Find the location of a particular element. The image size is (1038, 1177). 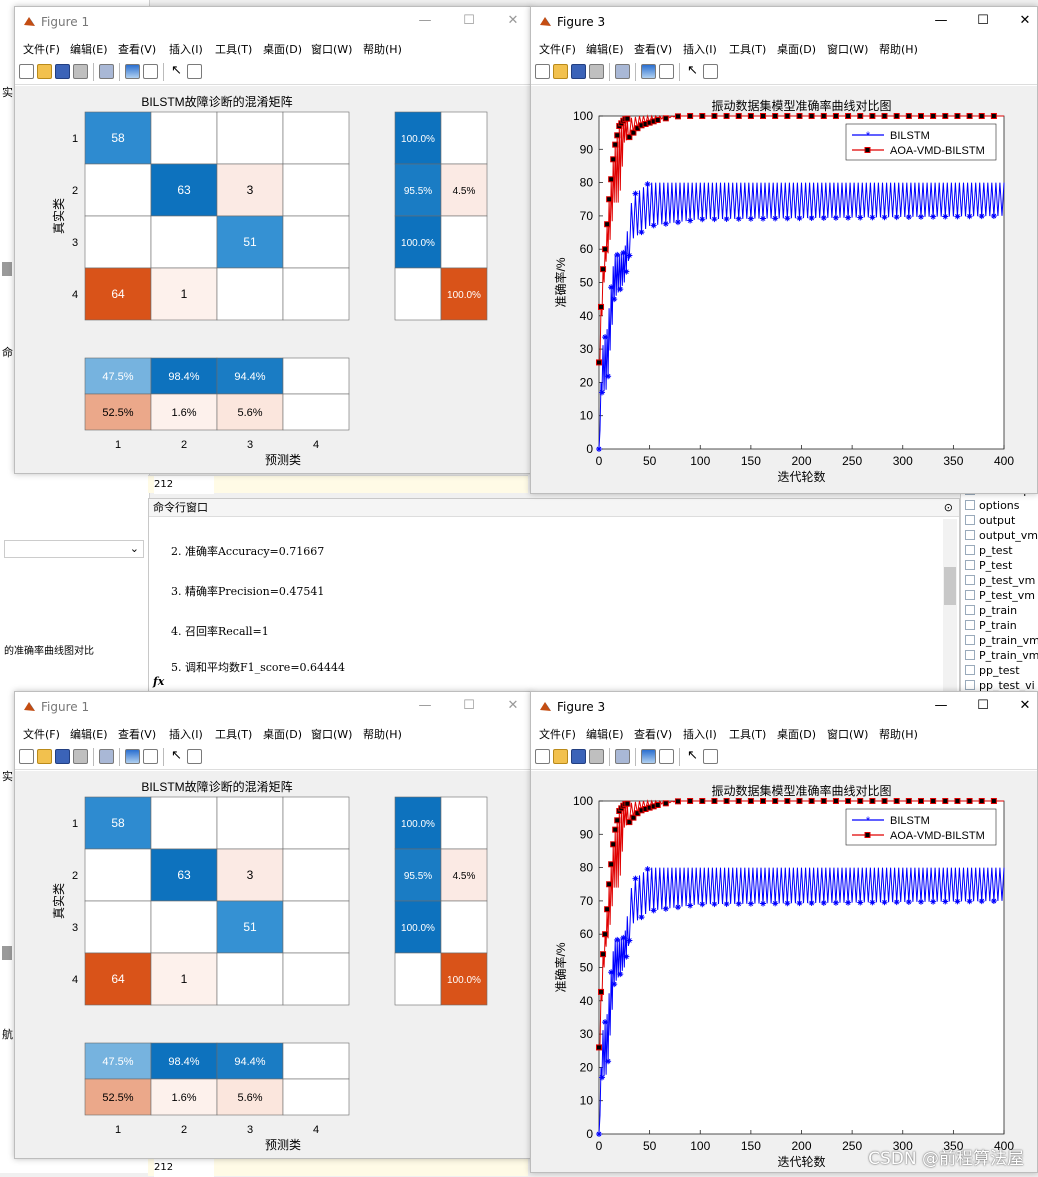

workspace-variable: p_test_vm is located at coordinates (1000, 580).